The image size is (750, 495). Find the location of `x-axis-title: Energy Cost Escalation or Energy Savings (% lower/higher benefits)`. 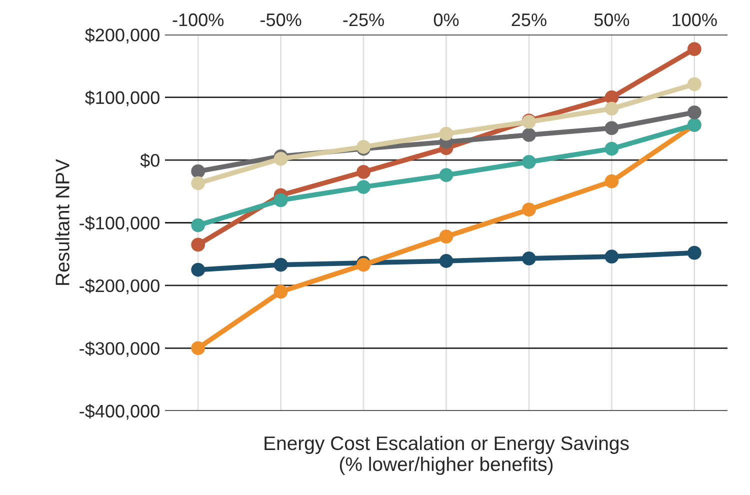

x-axis-title: Energy Cost Escalation or Energy Savings (% lower/higher benefits) is located at coordinates (446, 455).